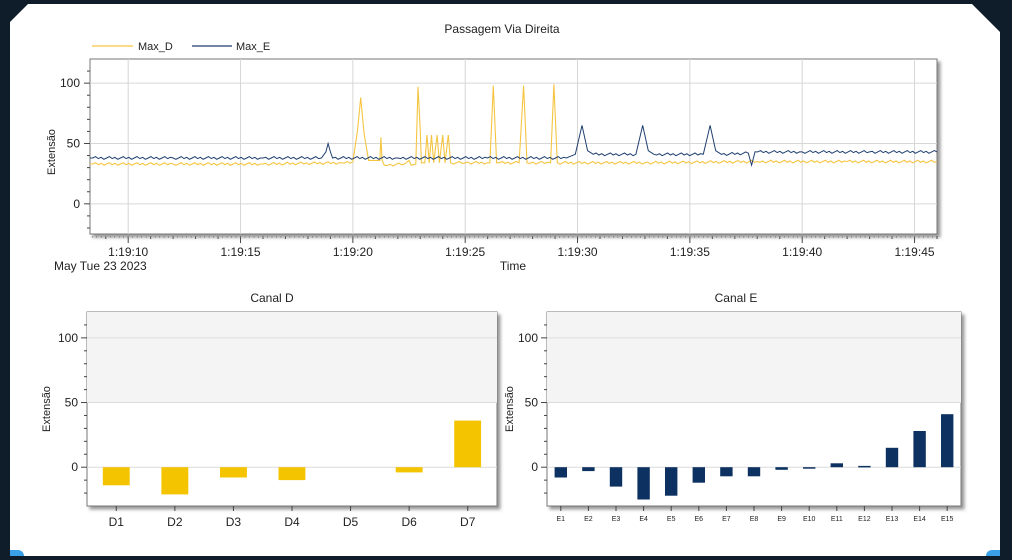 Image resolution: width=1012 pixels, height=560 pixels. I want to click on line-x-axis-label: Time, so click(513, 266).